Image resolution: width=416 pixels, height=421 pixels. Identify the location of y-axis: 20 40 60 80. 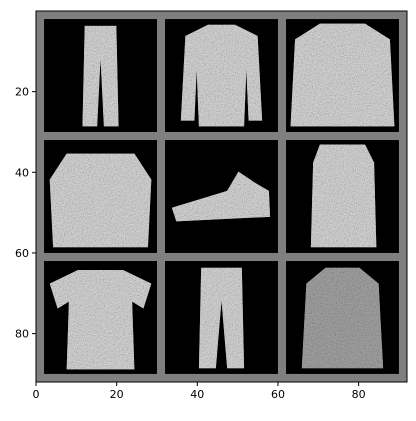
(25, 213).